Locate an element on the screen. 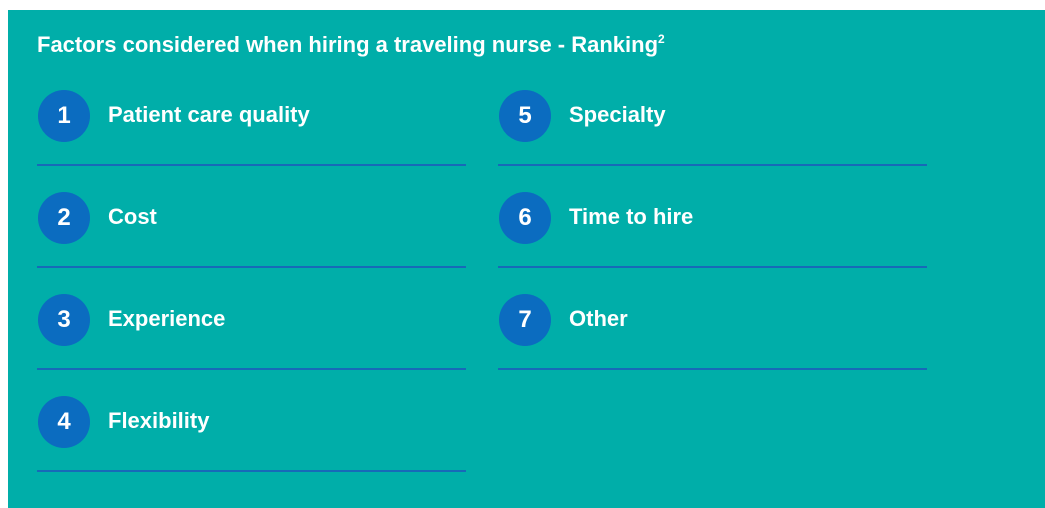  item-label: Experience is located at coordinates (167, 318).